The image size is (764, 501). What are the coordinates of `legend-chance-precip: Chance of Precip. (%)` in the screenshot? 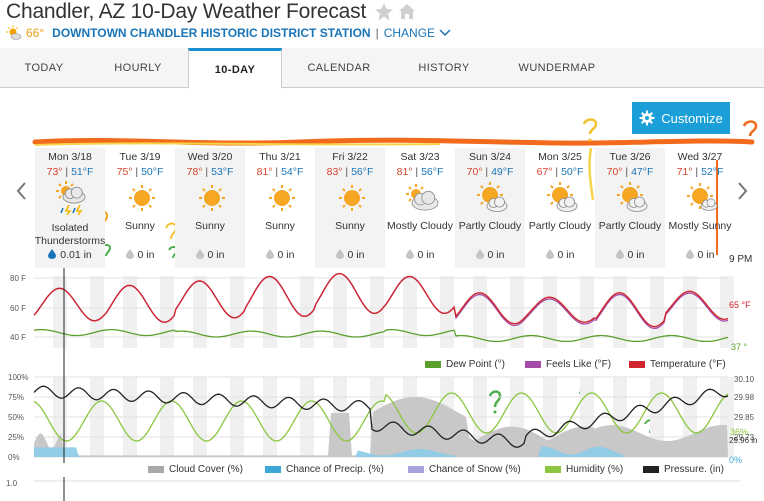 It's located at (324, 469).